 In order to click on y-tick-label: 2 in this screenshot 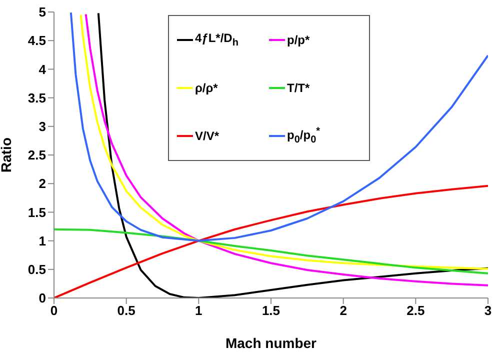, I will do `click(42, 184)`.